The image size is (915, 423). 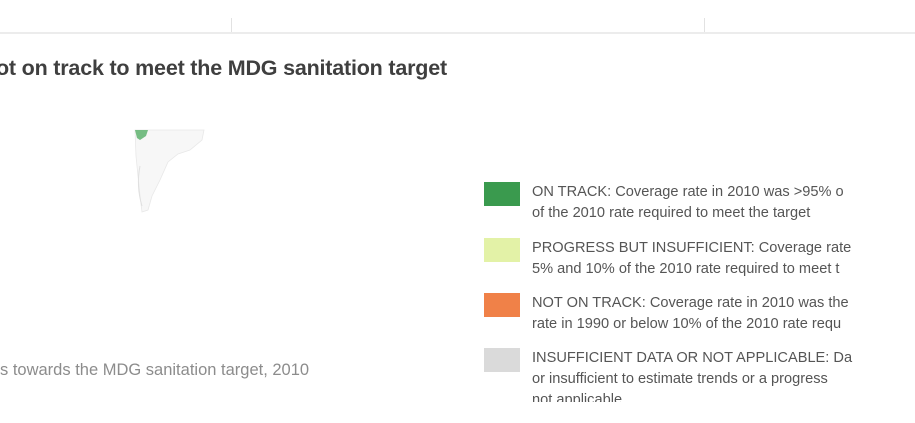 I want to click on map-land, so click(x=169, y=171).